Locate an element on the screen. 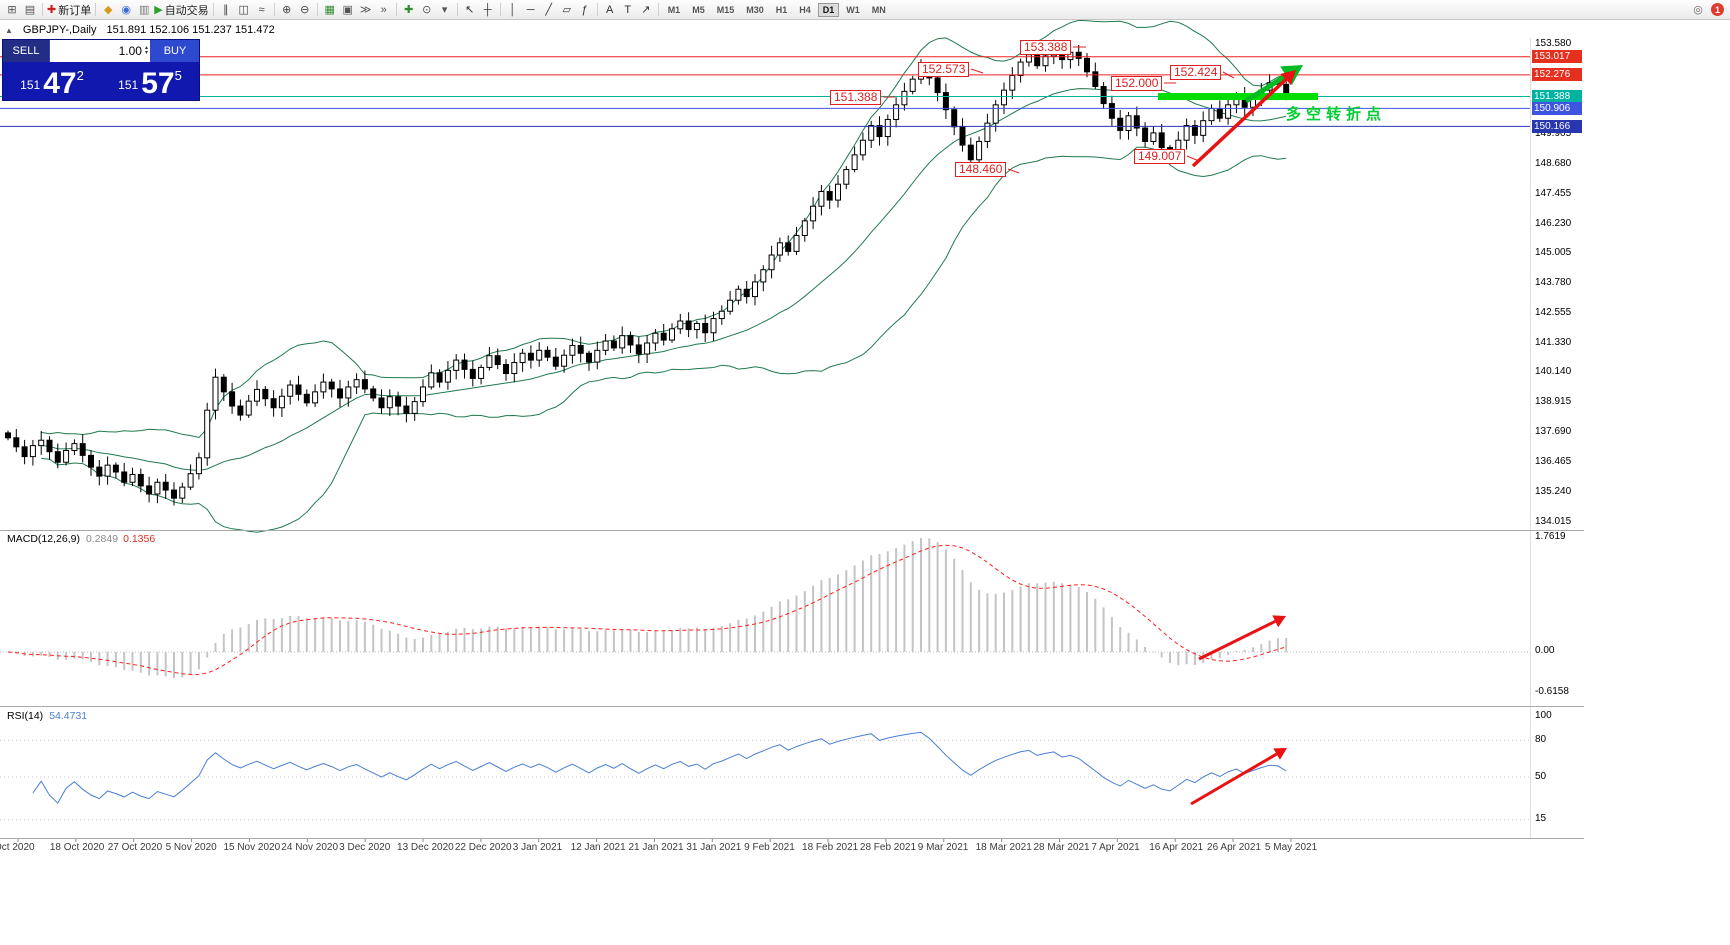  channel-icon: ▱ is located at coordinates (567, 9).